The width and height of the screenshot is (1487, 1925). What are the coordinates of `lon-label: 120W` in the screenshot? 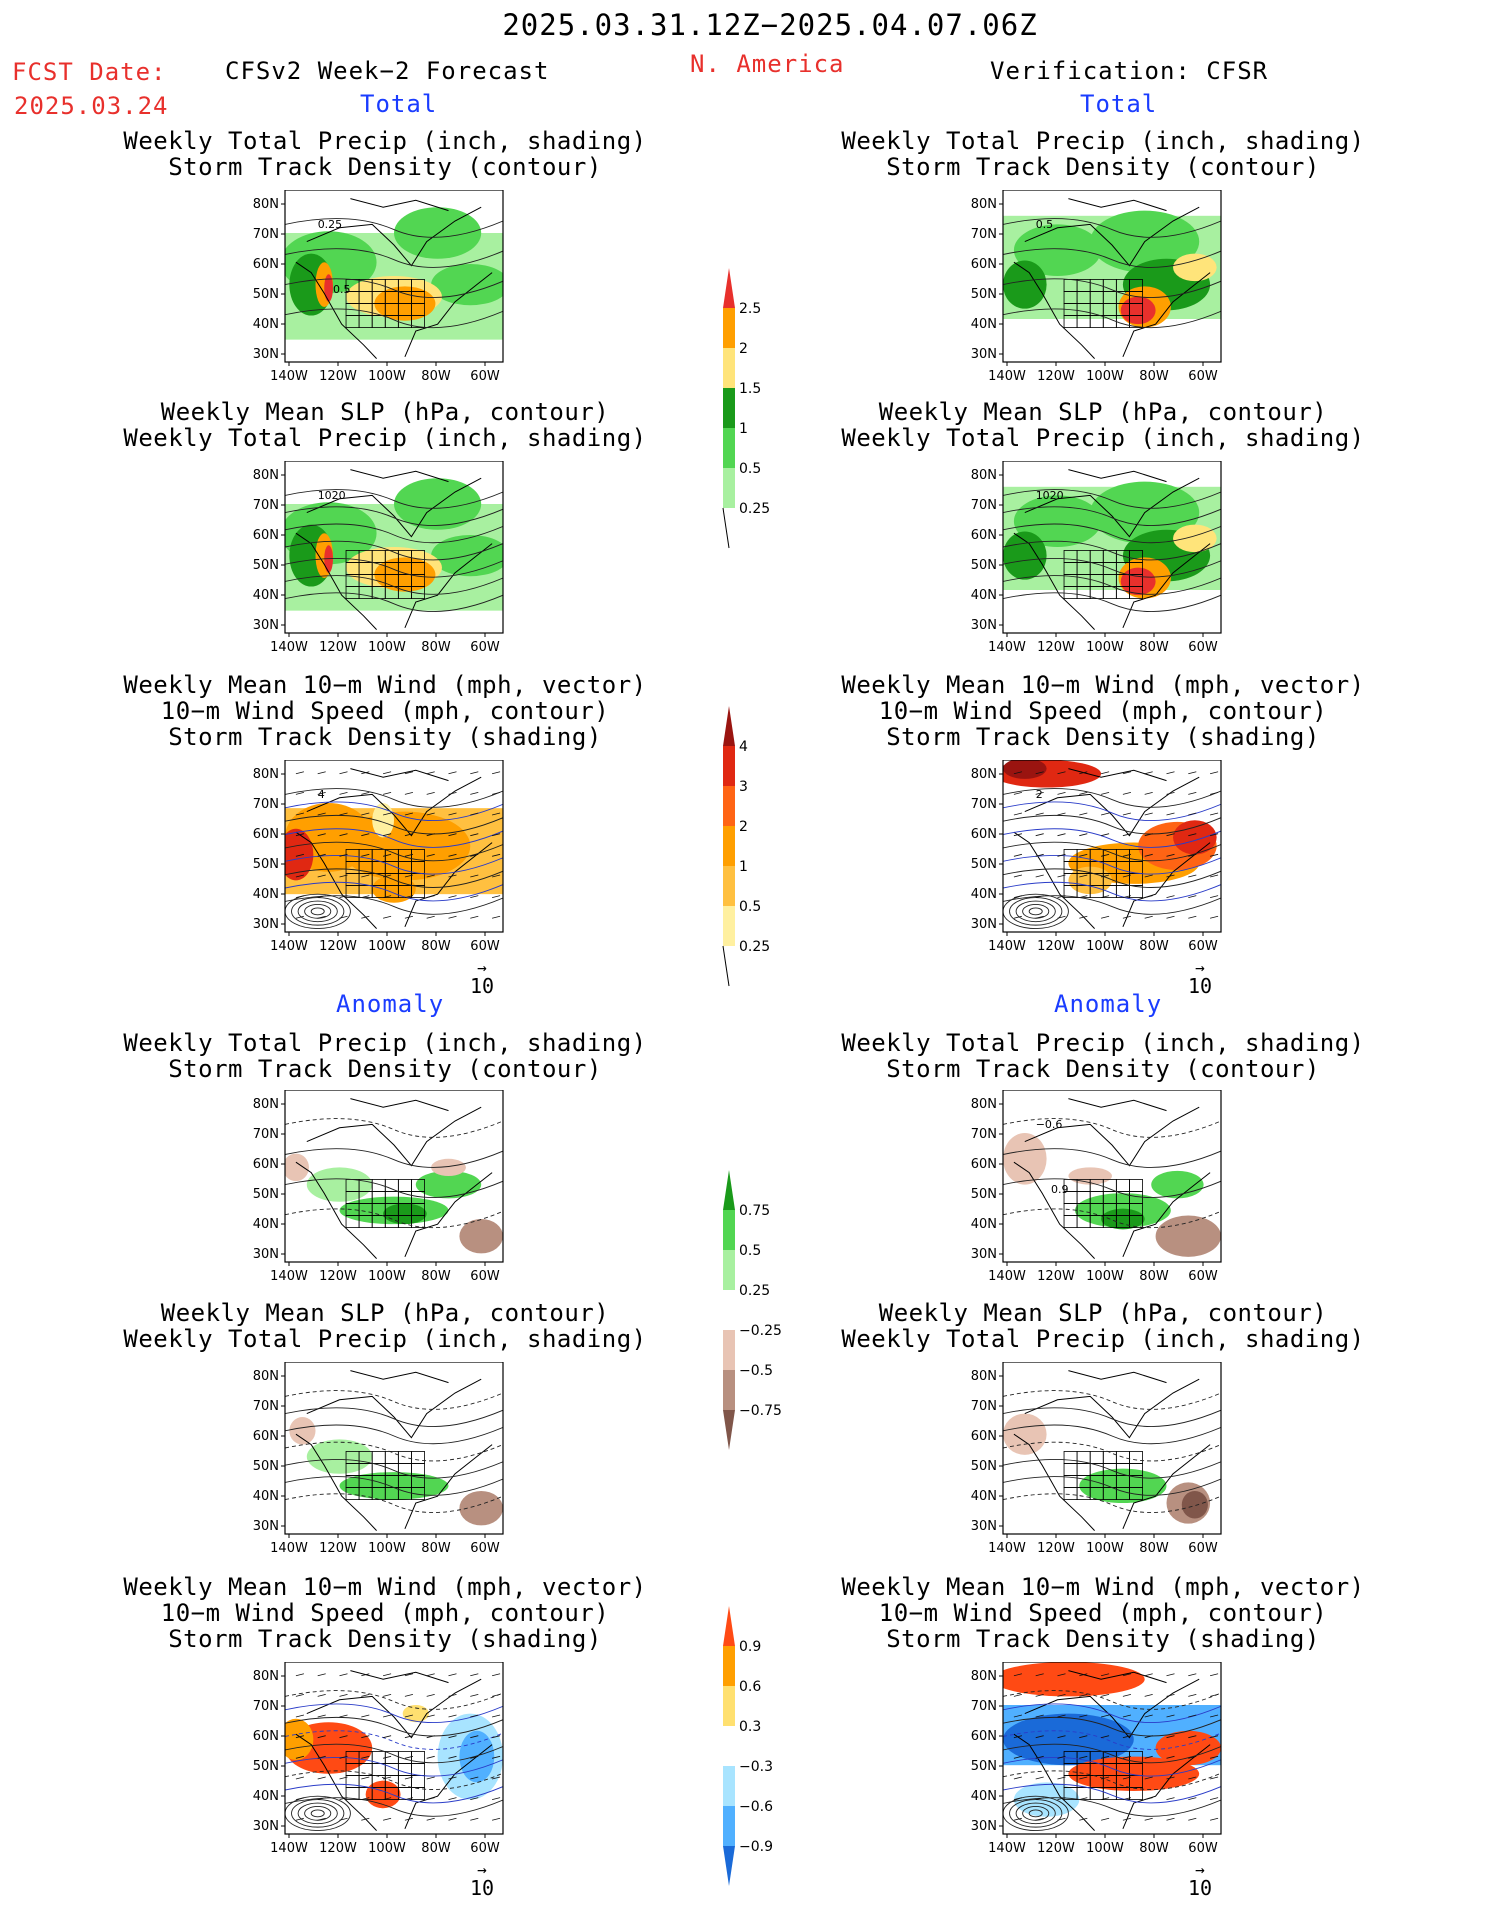 It's located at (1056, 1548).